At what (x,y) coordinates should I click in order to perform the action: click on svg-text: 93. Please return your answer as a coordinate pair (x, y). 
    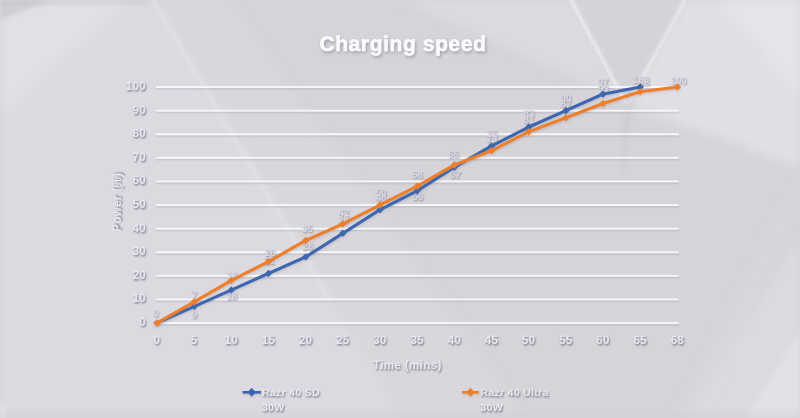
    Looking at the image, I should click on (603, 89).